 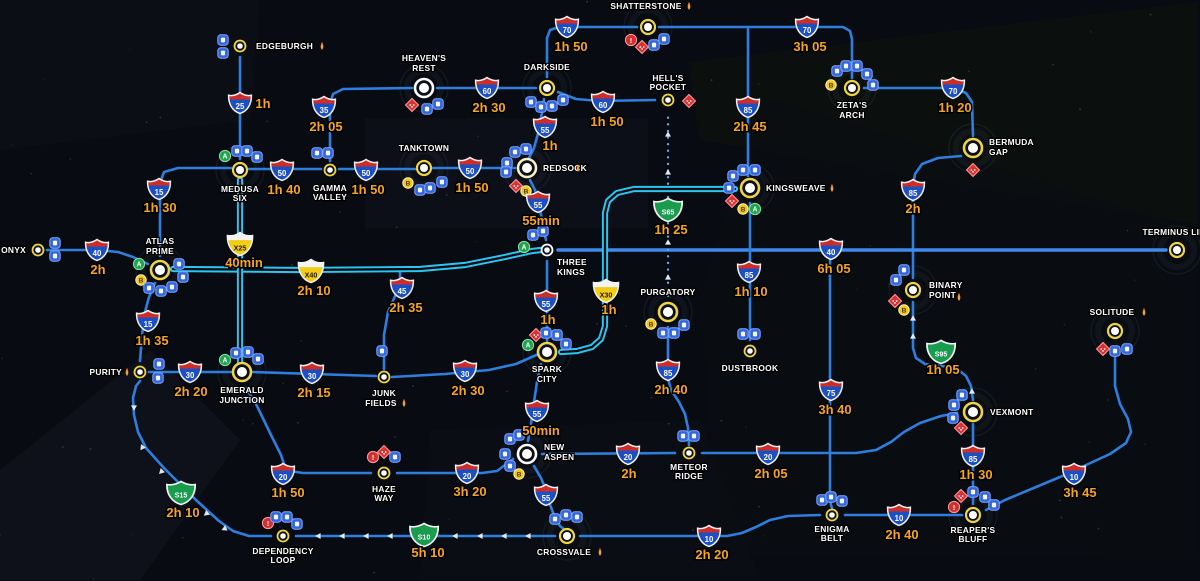 What do you see at coordinates (567, 30) in the screenshot?
I see `shield-number: 70` at bounding box center [567, 30].